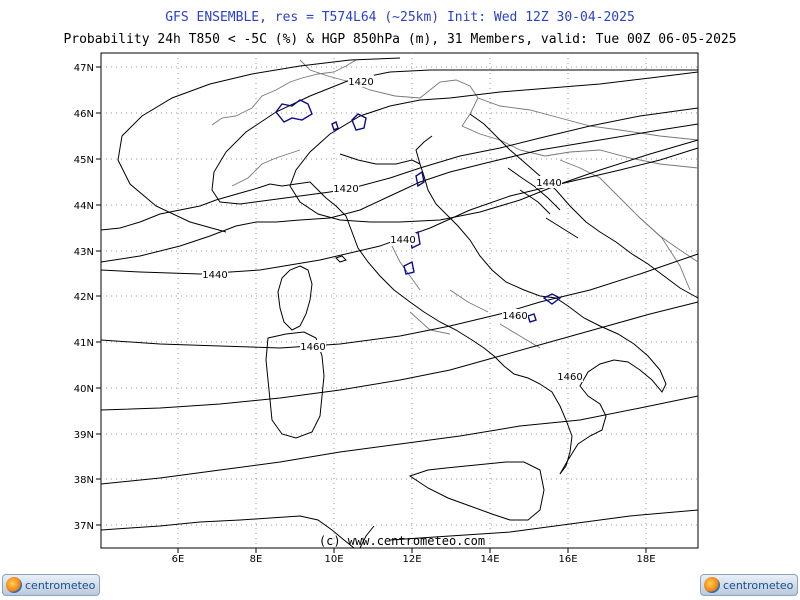 This screenshot has width=800, height=600. I want to click on lat-label-44n: 44N, so click(84, 206).